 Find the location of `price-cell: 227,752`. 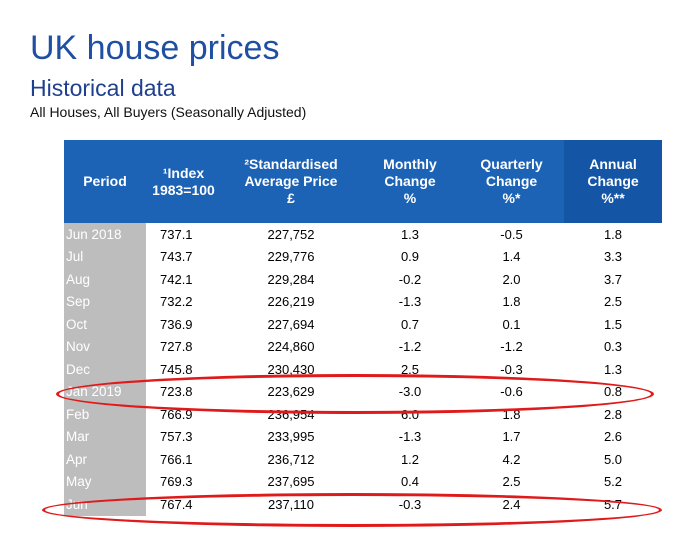

price-cell: 227,752 is located at coordinates (291, 234).